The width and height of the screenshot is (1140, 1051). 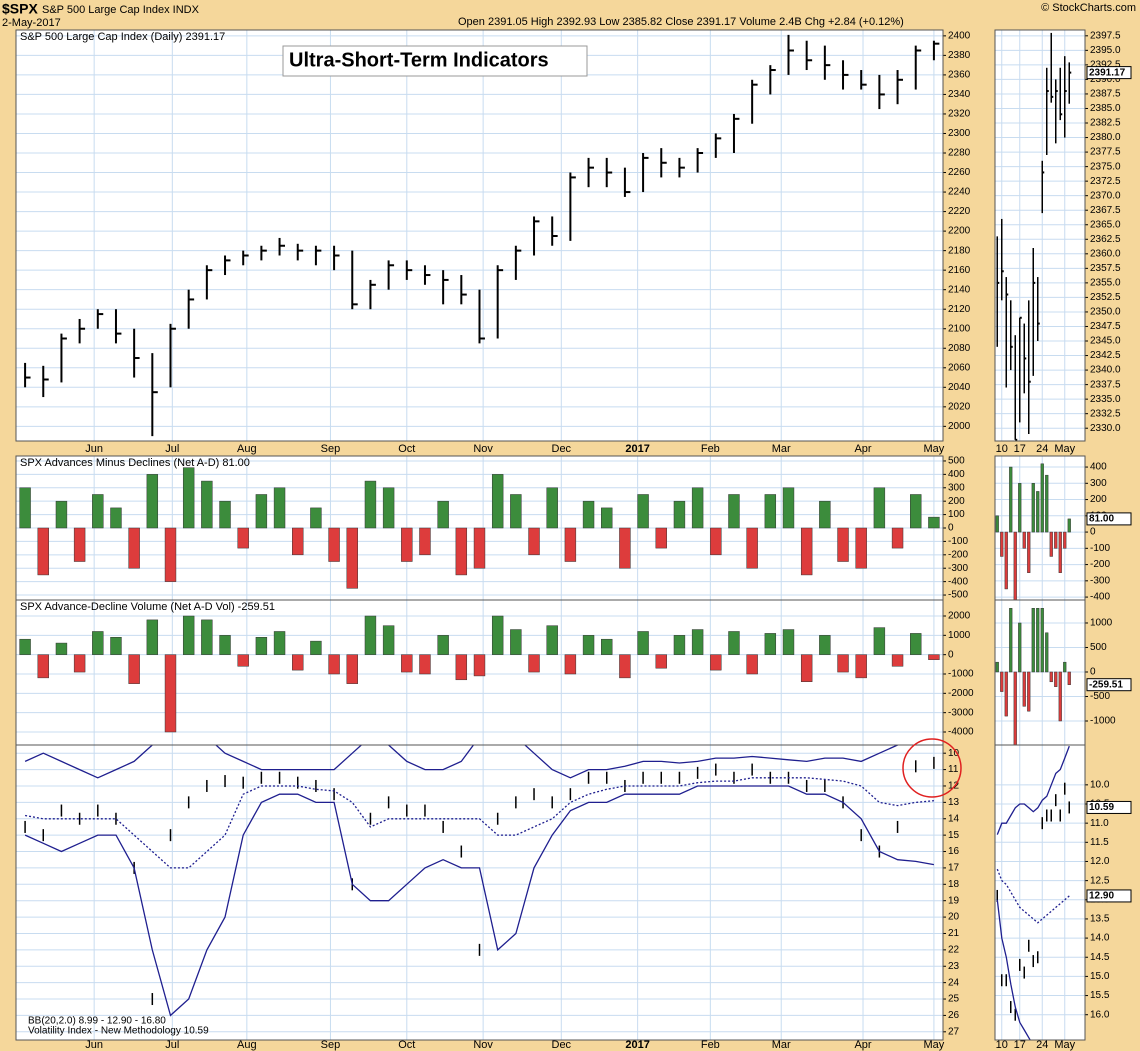 I want to click on y-tick-label: 2365.0, so click(x=1105, y=224).